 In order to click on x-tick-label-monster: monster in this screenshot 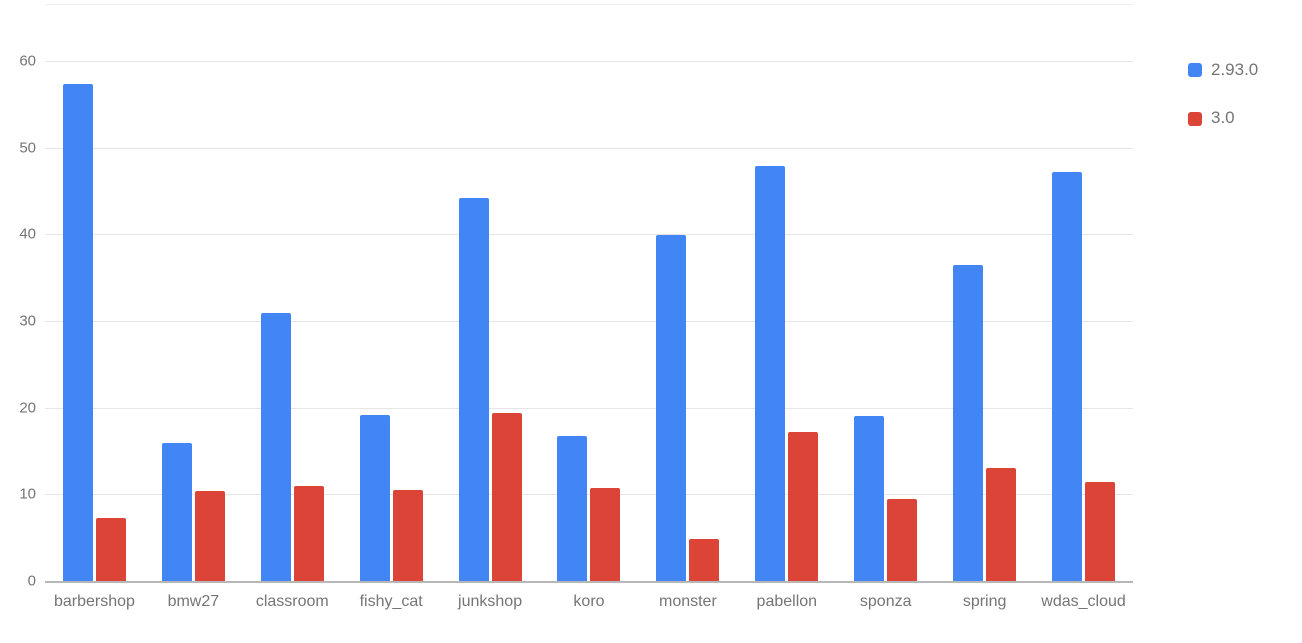, I will do `click(687, 601)`.